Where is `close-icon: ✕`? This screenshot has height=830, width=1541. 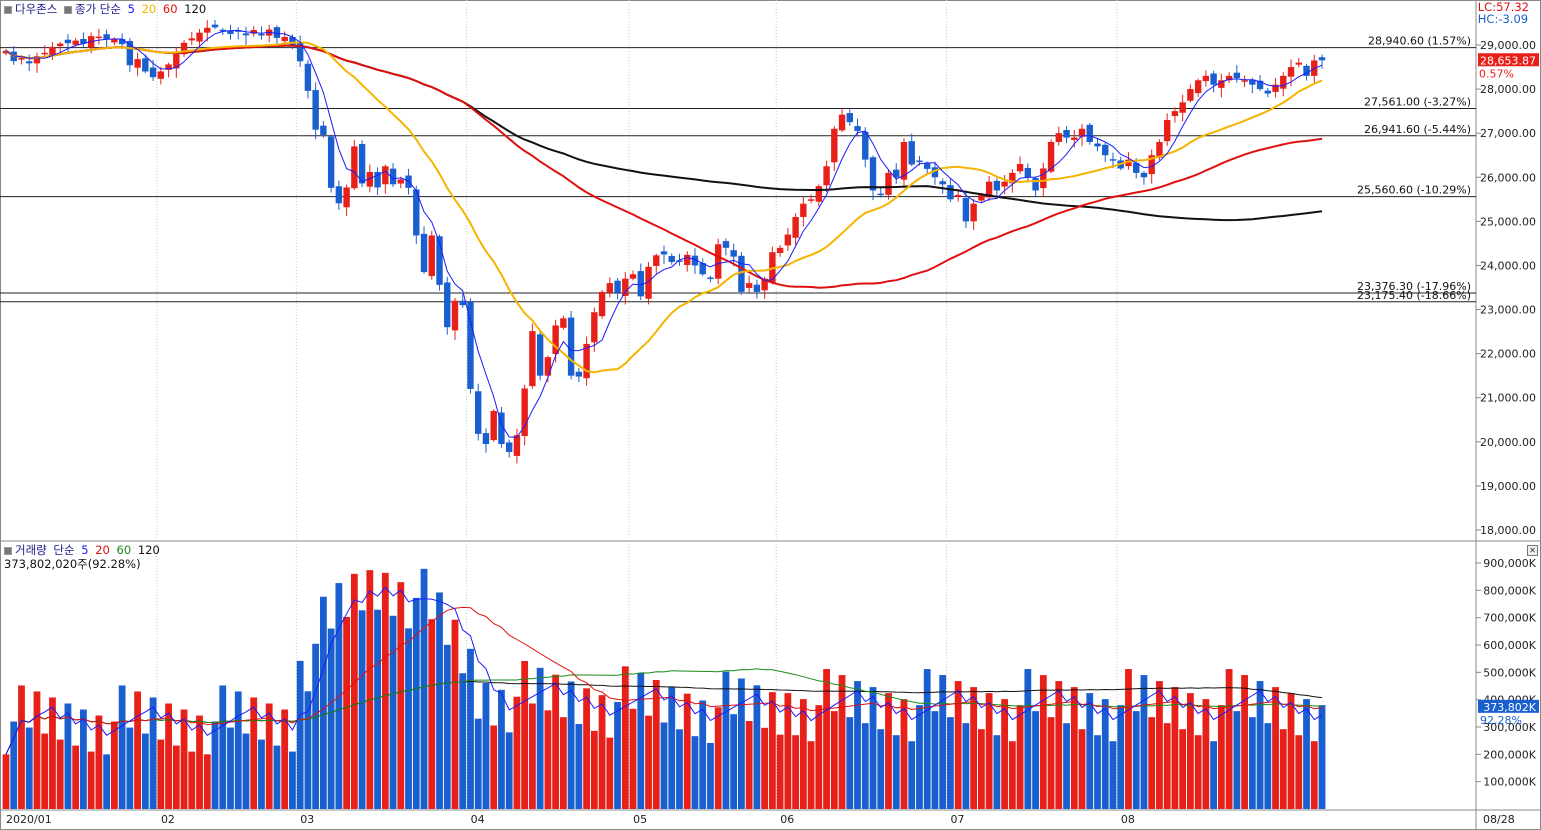
close-icon: ✕ is located at coordinates (1532, 550).